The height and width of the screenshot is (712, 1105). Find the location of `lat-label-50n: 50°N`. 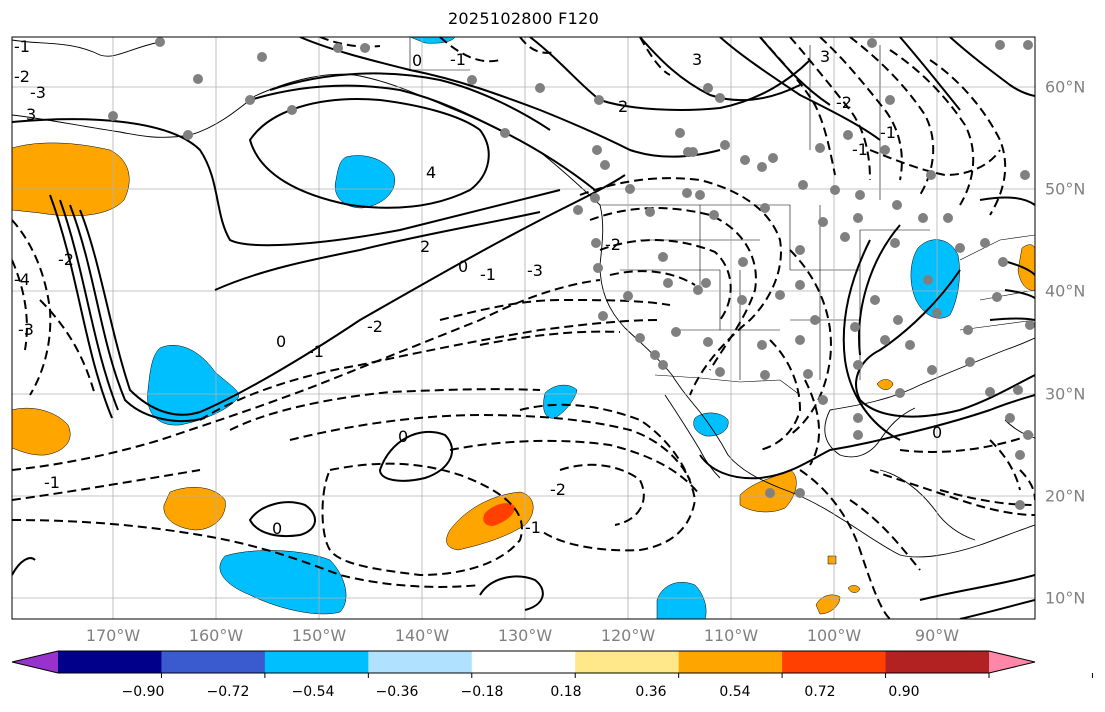

lat-label-50n: 50°N is located at coordinates (1065, 189).